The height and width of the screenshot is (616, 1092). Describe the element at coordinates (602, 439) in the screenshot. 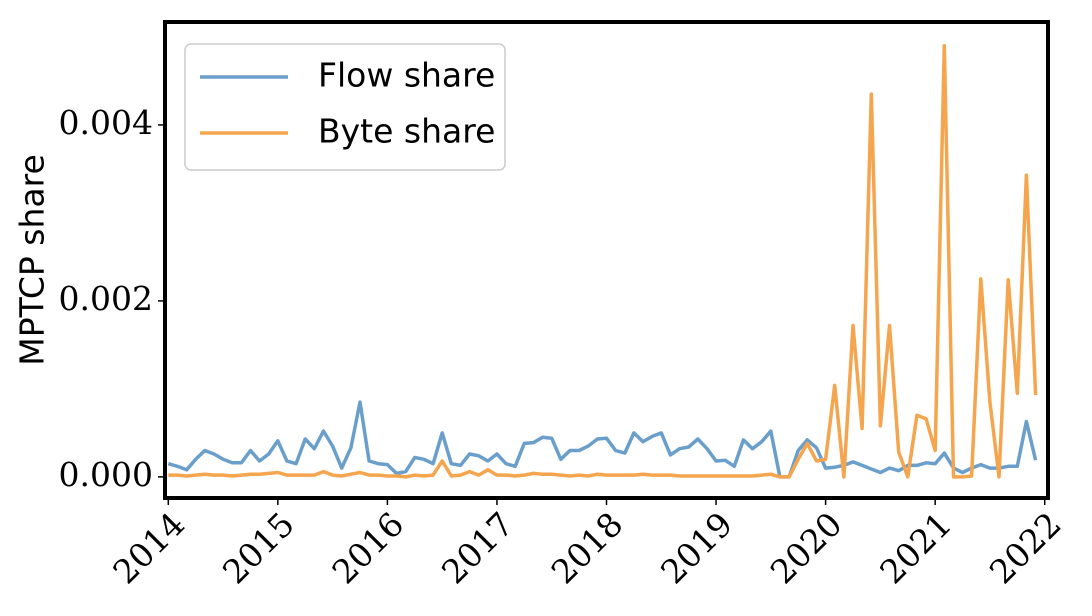

I see `line` at that location.